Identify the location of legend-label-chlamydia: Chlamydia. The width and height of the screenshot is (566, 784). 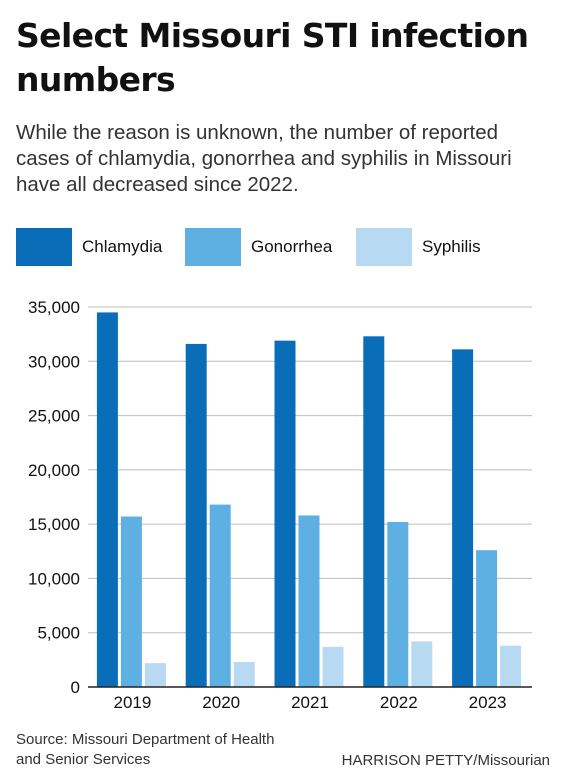
(122, 246).